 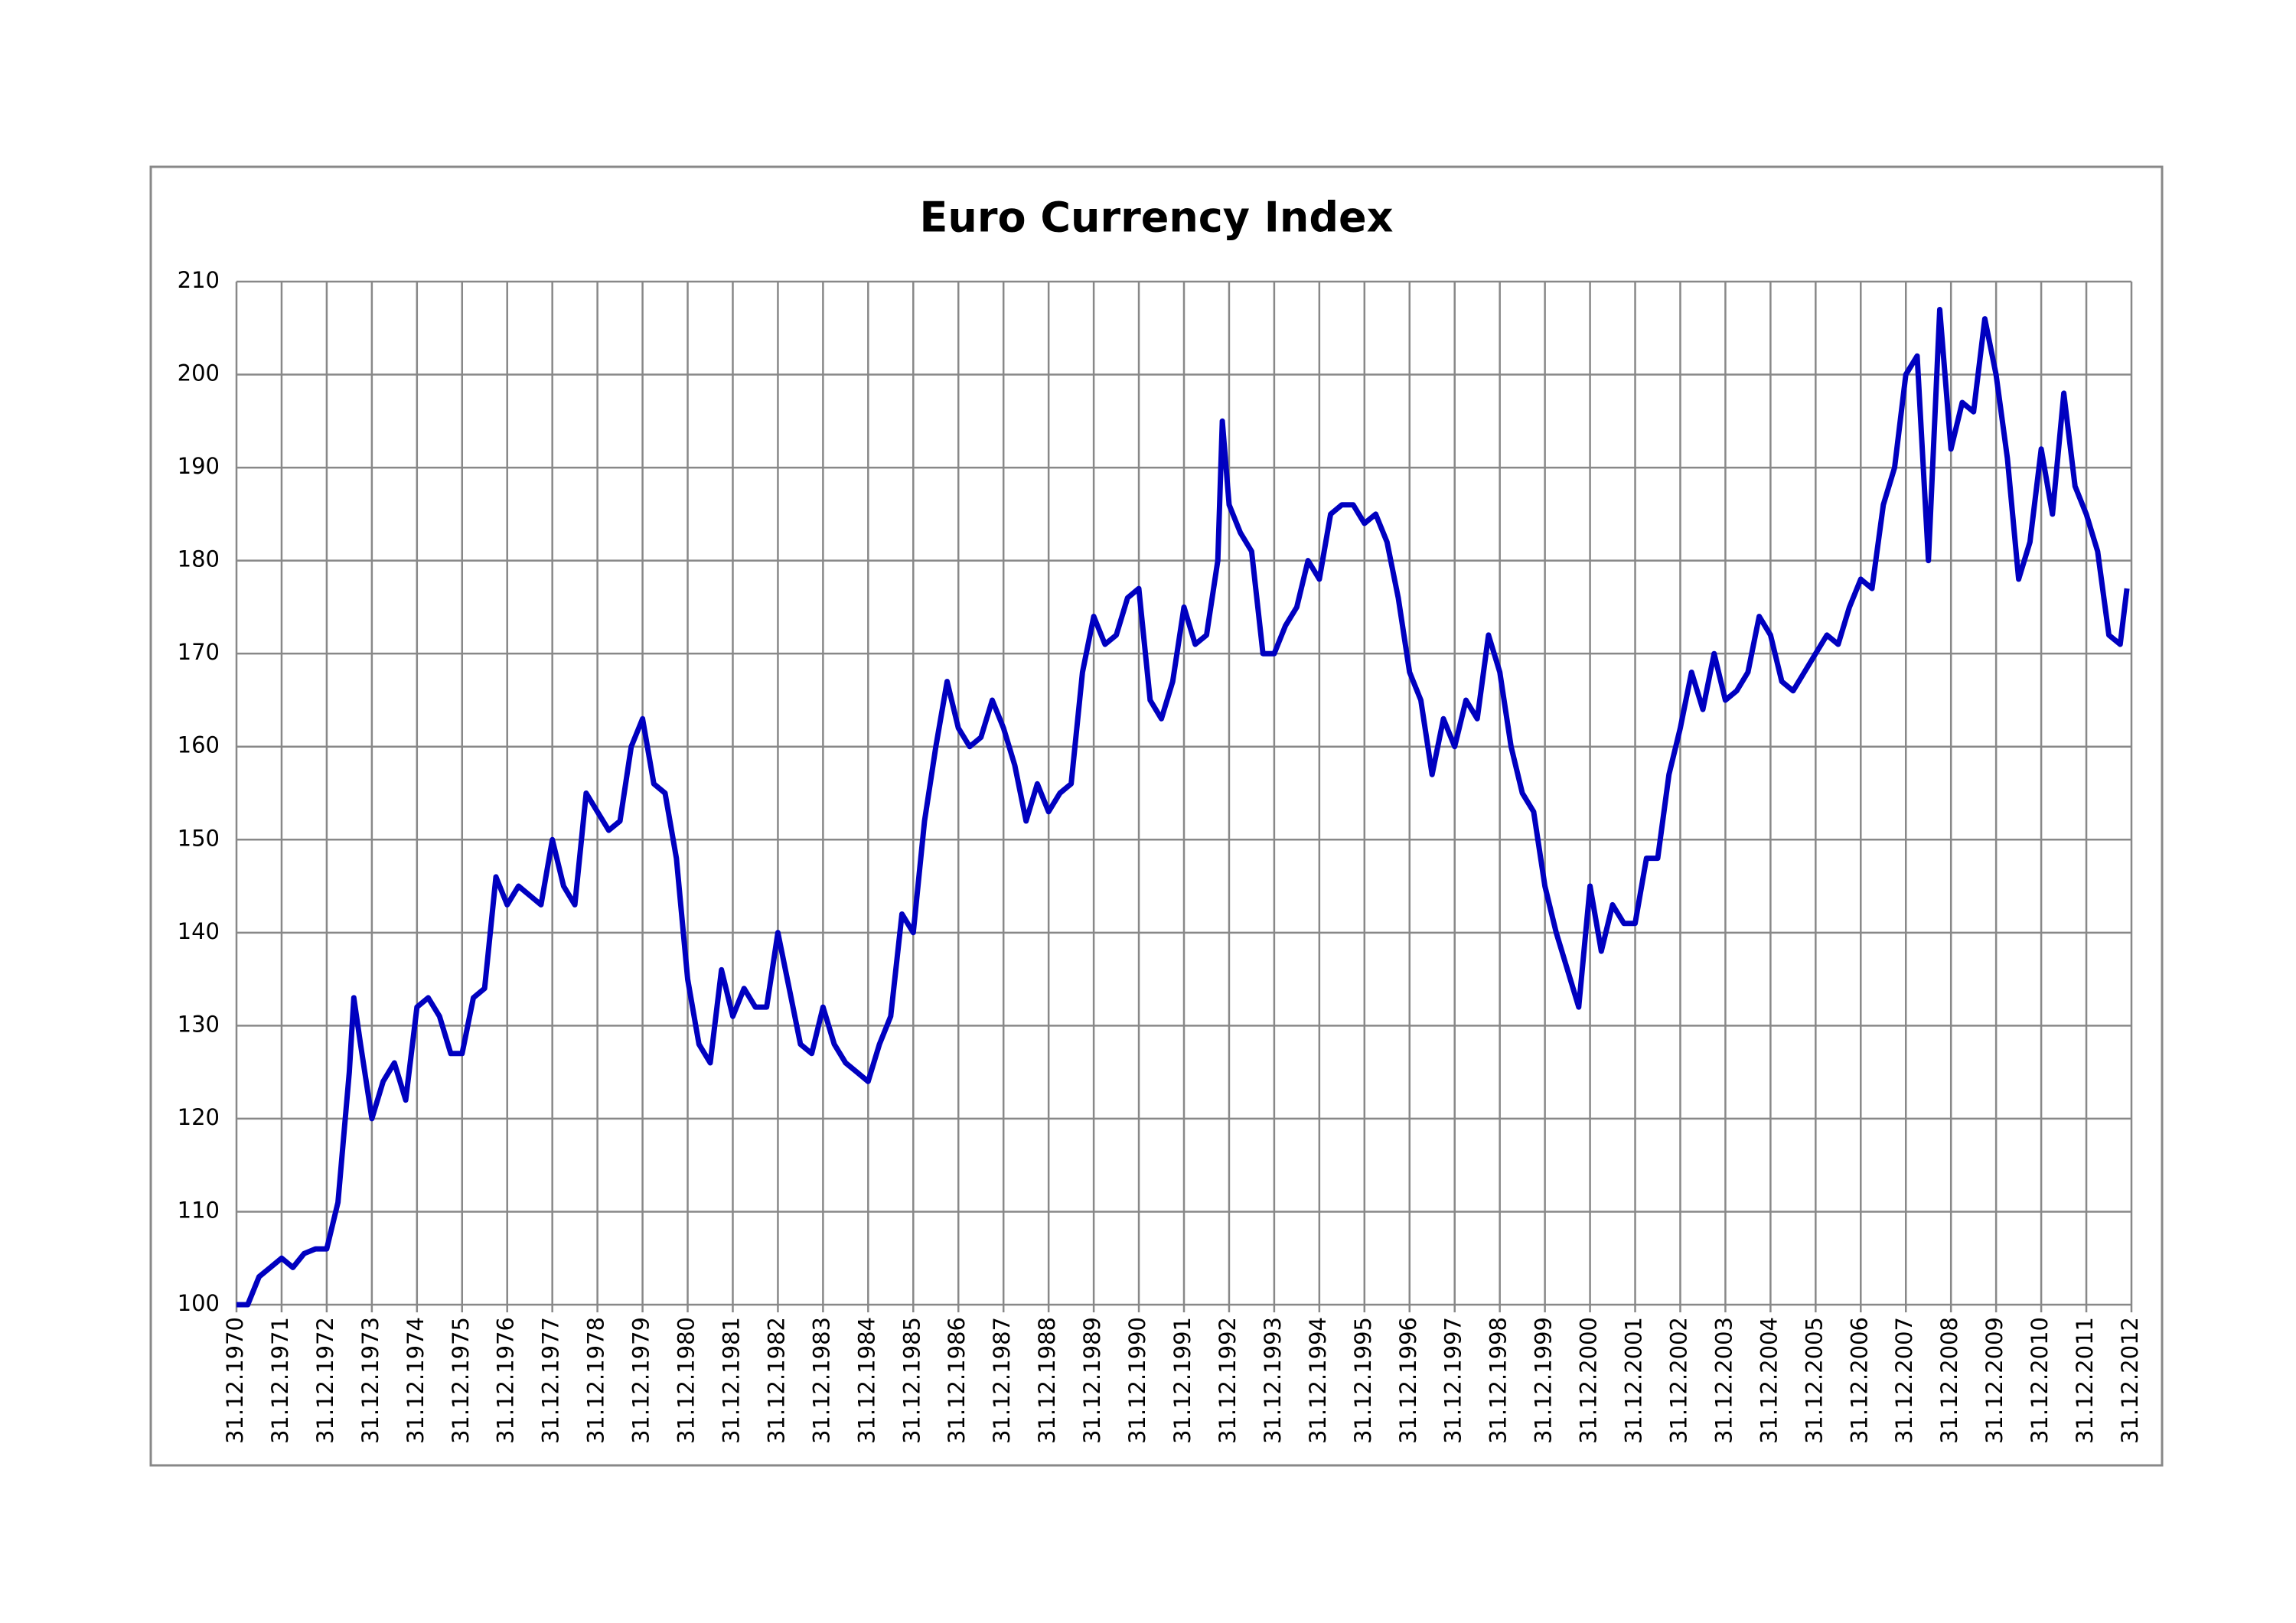 I want to click on y-tick-label: 140, so click(x=199, y=931).